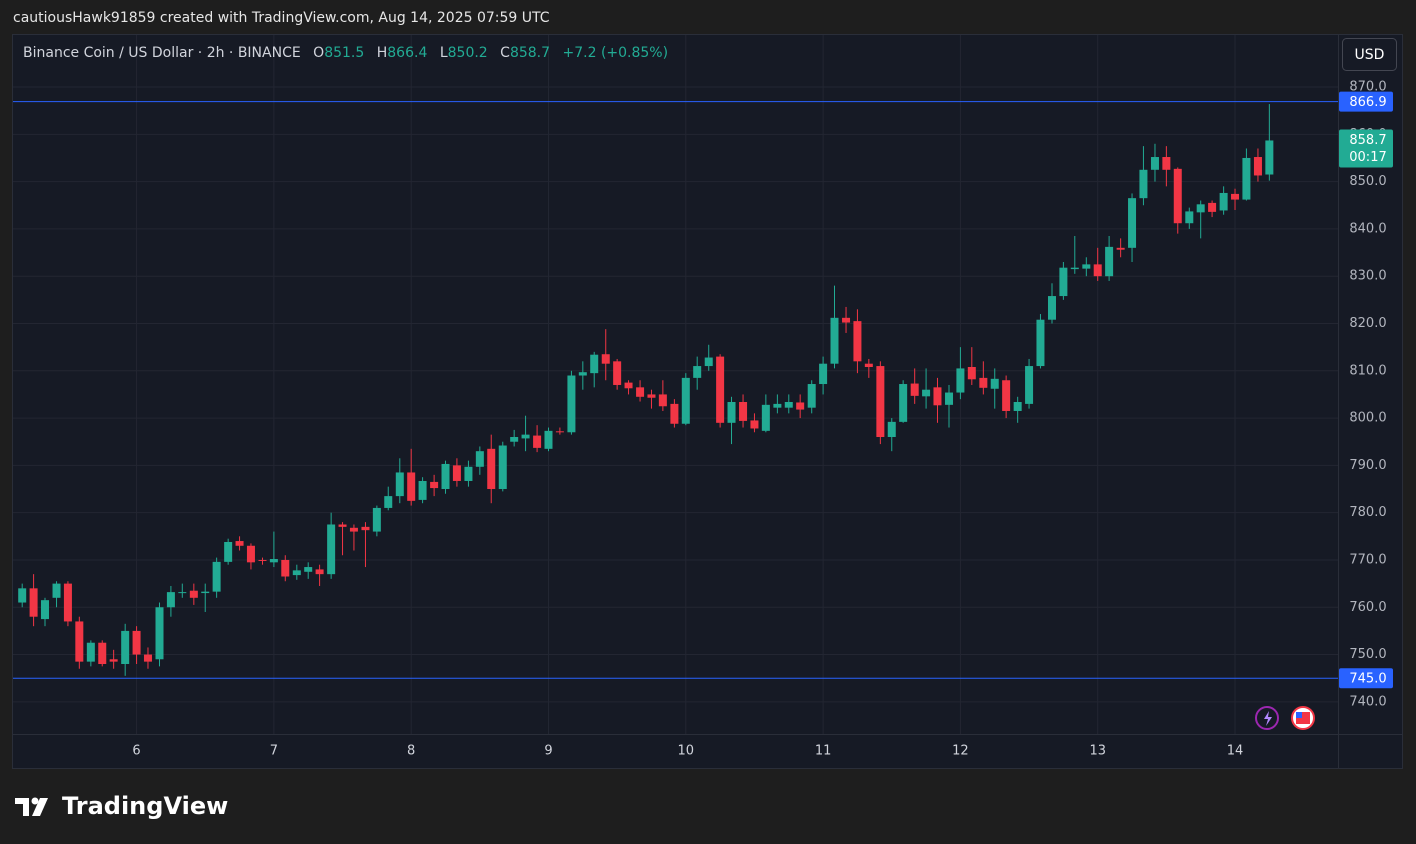 Image resolution: width=1416 pixels, height=844 pixels. Describe the element at coordinates (1369, 54) in the screenshot. I see `currency-box` at that location.